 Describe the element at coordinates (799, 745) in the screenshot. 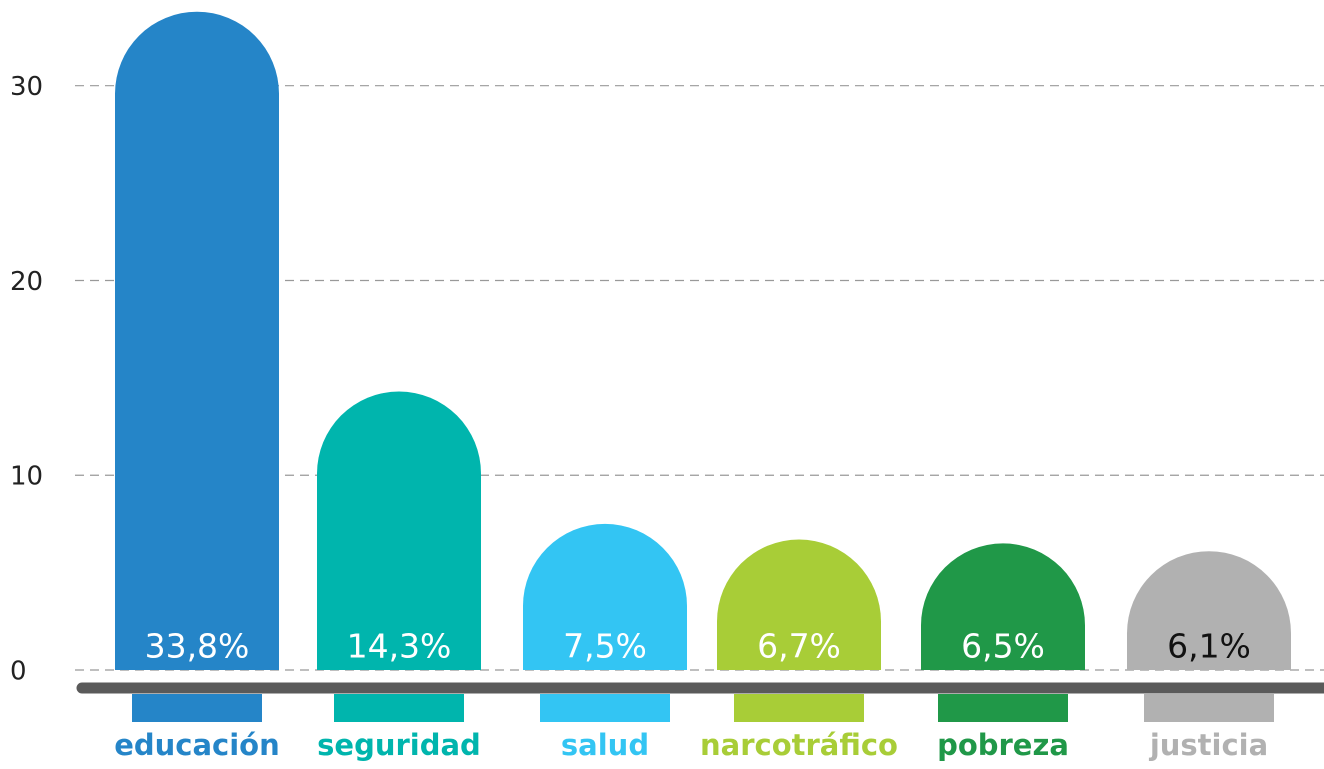

I see `x-tick-label: narcotráfico` at that location.